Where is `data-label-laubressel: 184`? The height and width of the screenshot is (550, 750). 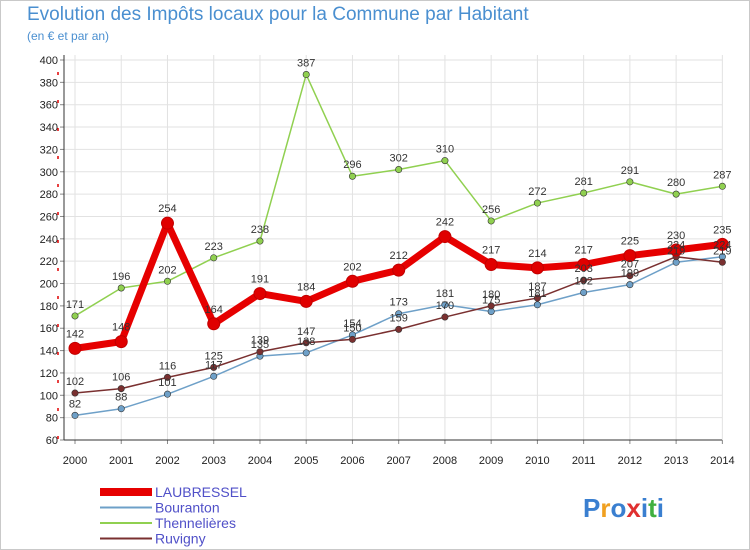
data-label-laubressel: 184 is located at coordinates (306, 287).